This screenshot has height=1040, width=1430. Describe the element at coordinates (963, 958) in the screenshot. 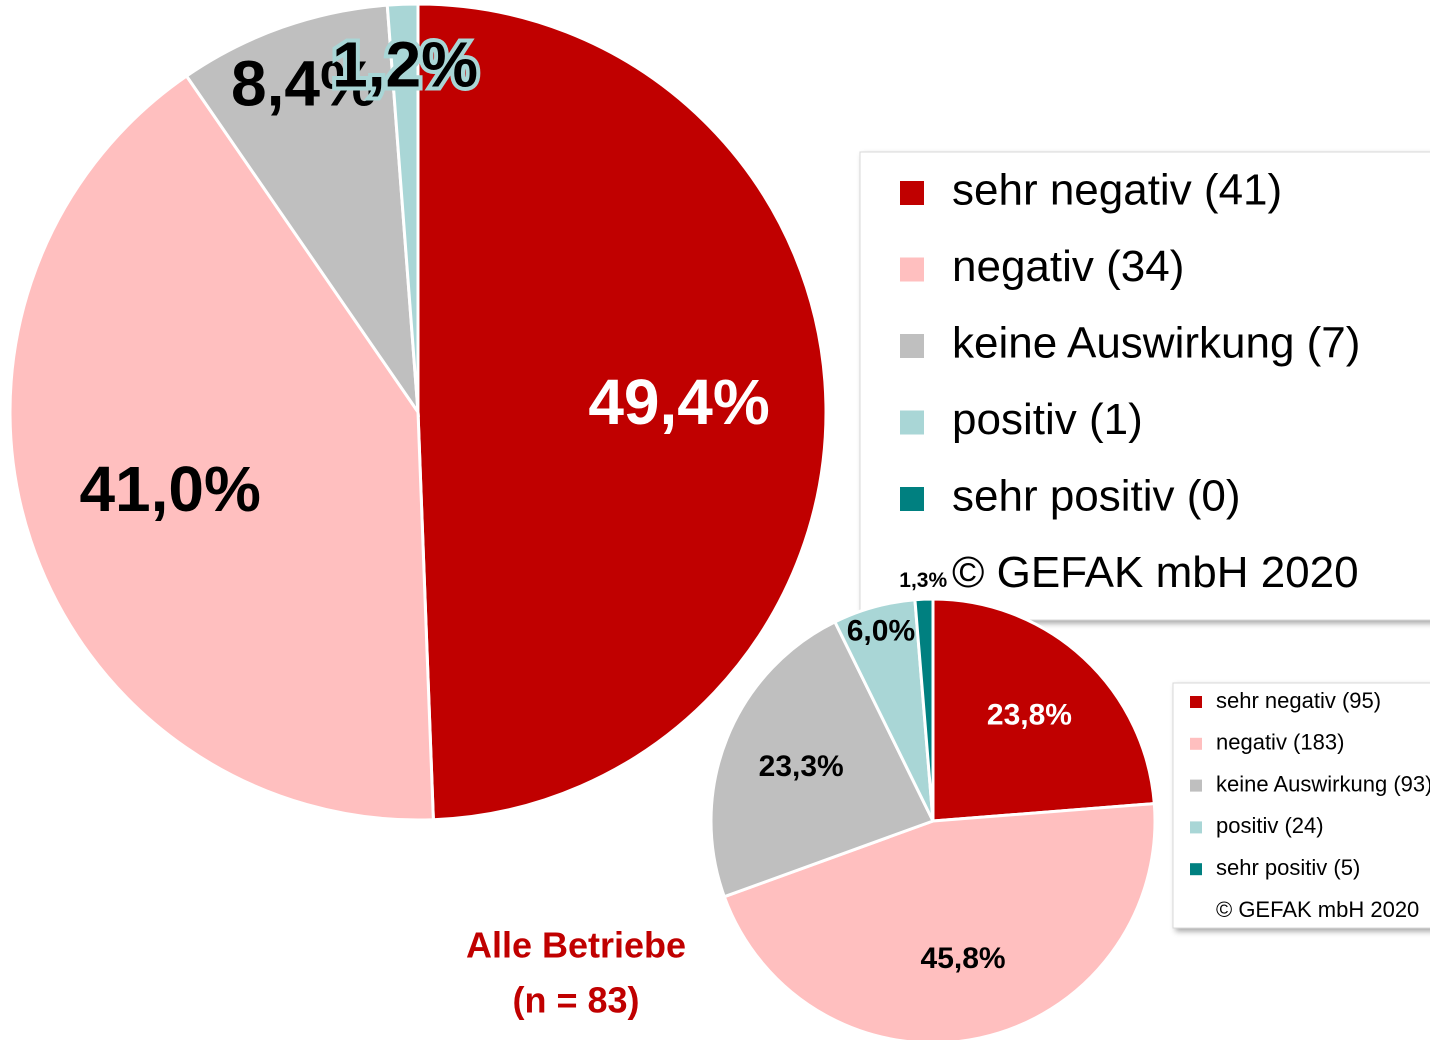

I see `data-label: 45,8%` at that location.